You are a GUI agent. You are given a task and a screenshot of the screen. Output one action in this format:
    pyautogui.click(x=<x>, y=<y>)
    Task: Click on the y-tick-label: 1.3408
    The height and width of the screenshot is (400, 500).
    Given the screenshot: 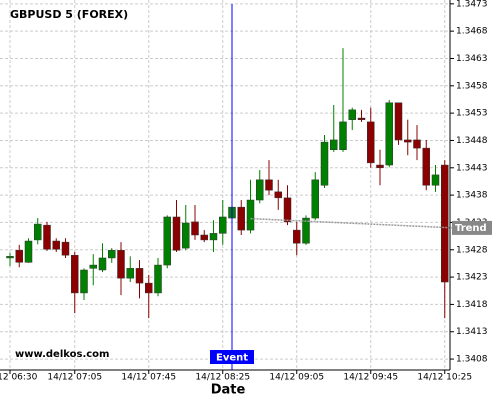 What is the action you would take?
    pyautogui.click(x=472, y=360)
    